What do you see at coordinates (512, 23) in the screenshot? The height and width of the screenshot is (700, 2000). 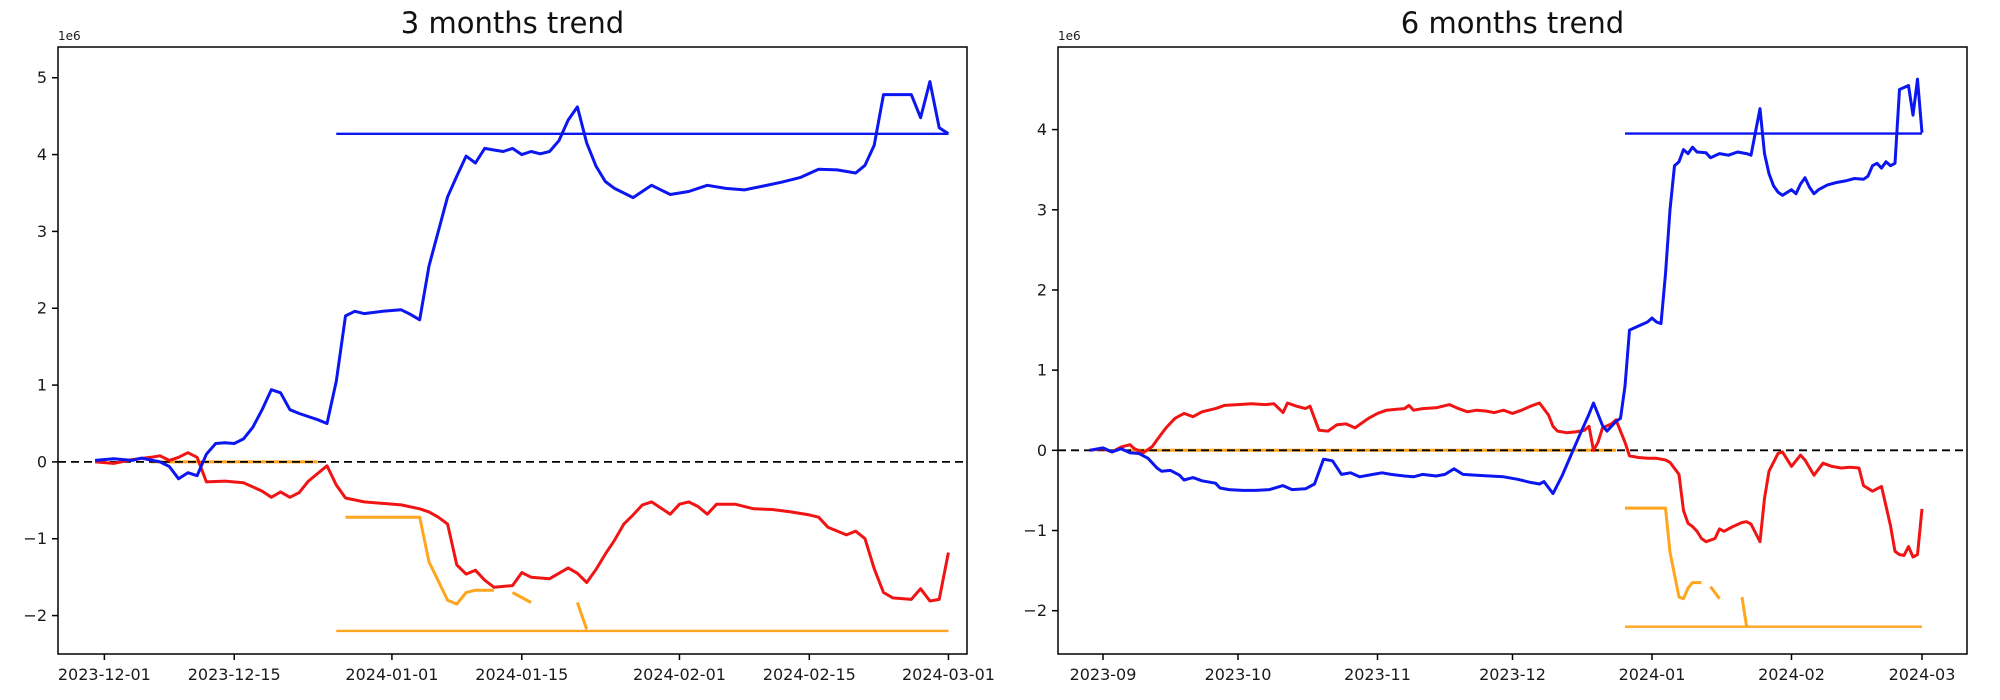 I see `chart-title-3-months: 3 months trend` at bounding box center [512, 23].